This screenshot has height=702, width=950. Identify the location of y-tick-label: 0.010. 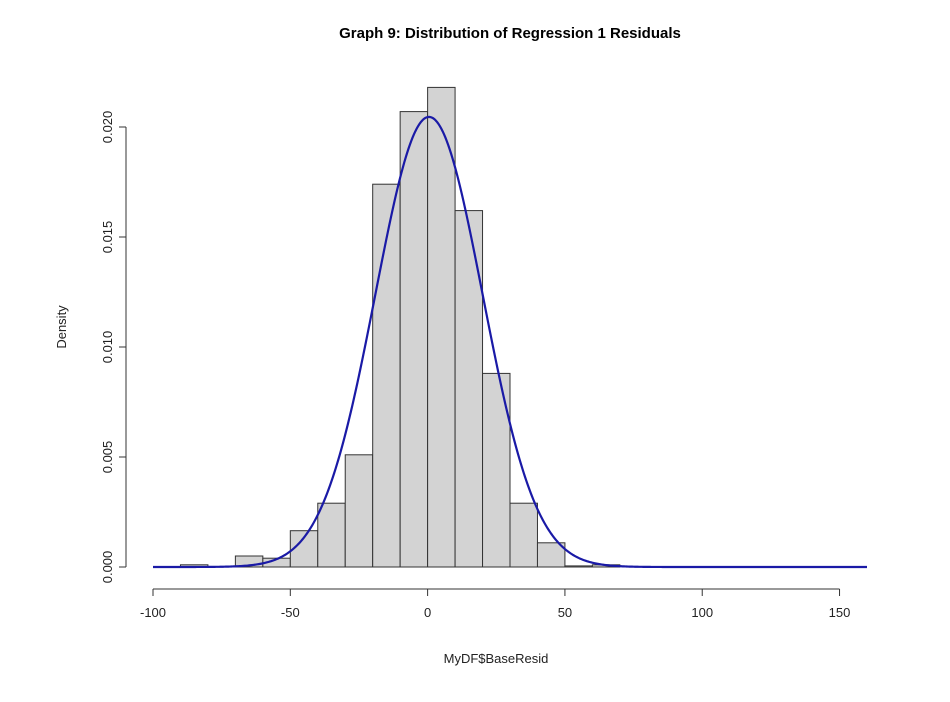
(107, 347).